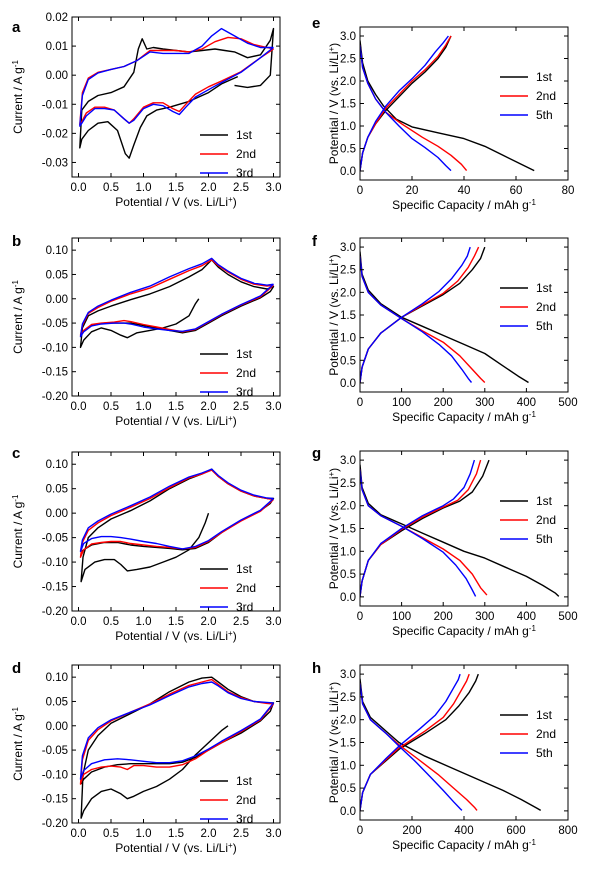  Describe the element at coordinates (175, 848) in the screenshot. I see `x-axis-label: Potential / V (vs. Li/Li+)` at that location.